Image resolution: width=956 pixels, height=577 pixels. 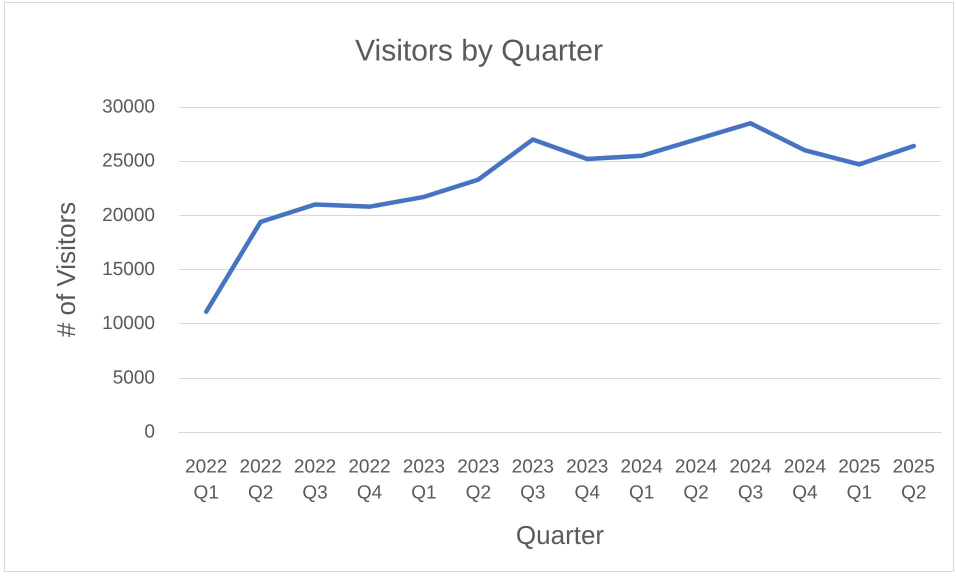 What do you see at coordinates (560, 535) in the screenshot?
I see `x-axis-title: Quarter` at bounding box center [560, 535].